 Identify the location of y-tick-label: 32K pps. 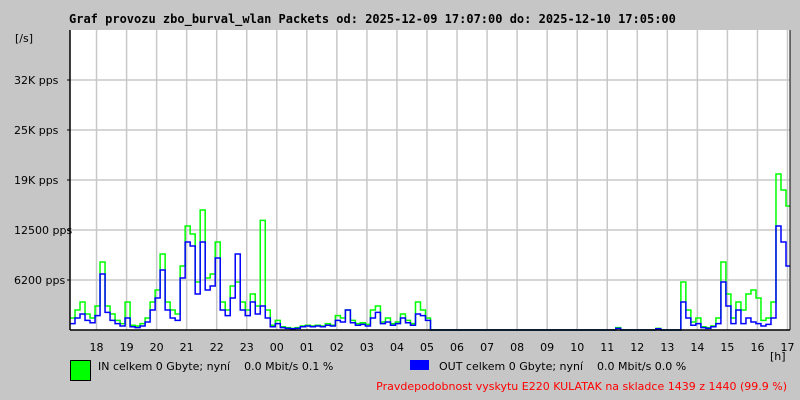
(36, 80).